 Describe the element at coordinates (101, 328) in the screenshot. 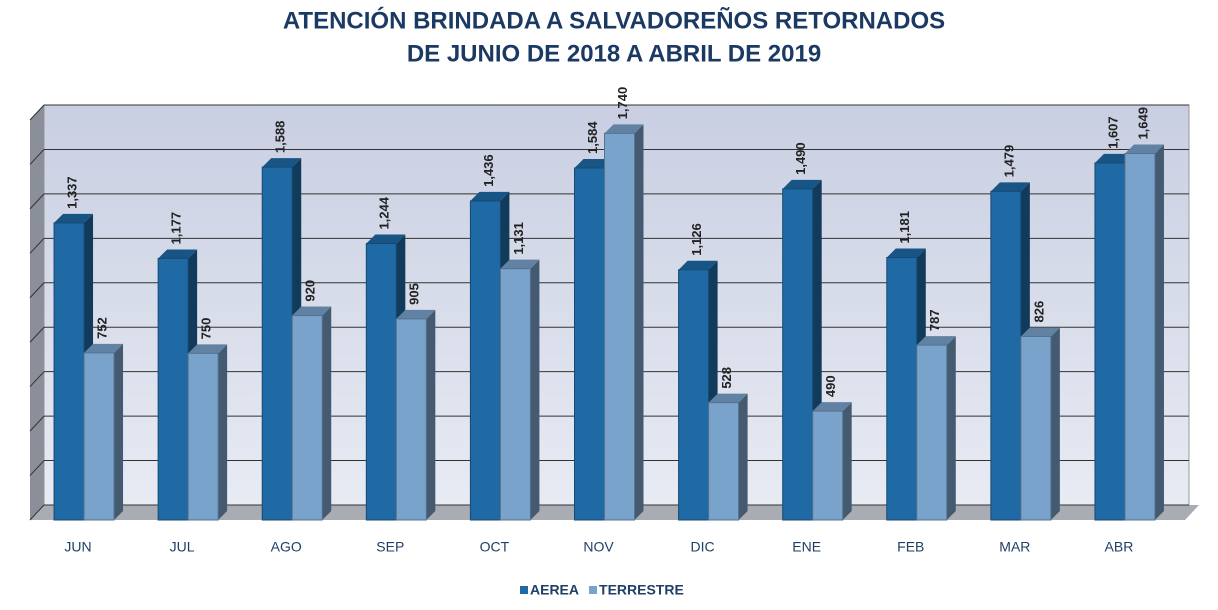

I see `data-label: 752` at that location.